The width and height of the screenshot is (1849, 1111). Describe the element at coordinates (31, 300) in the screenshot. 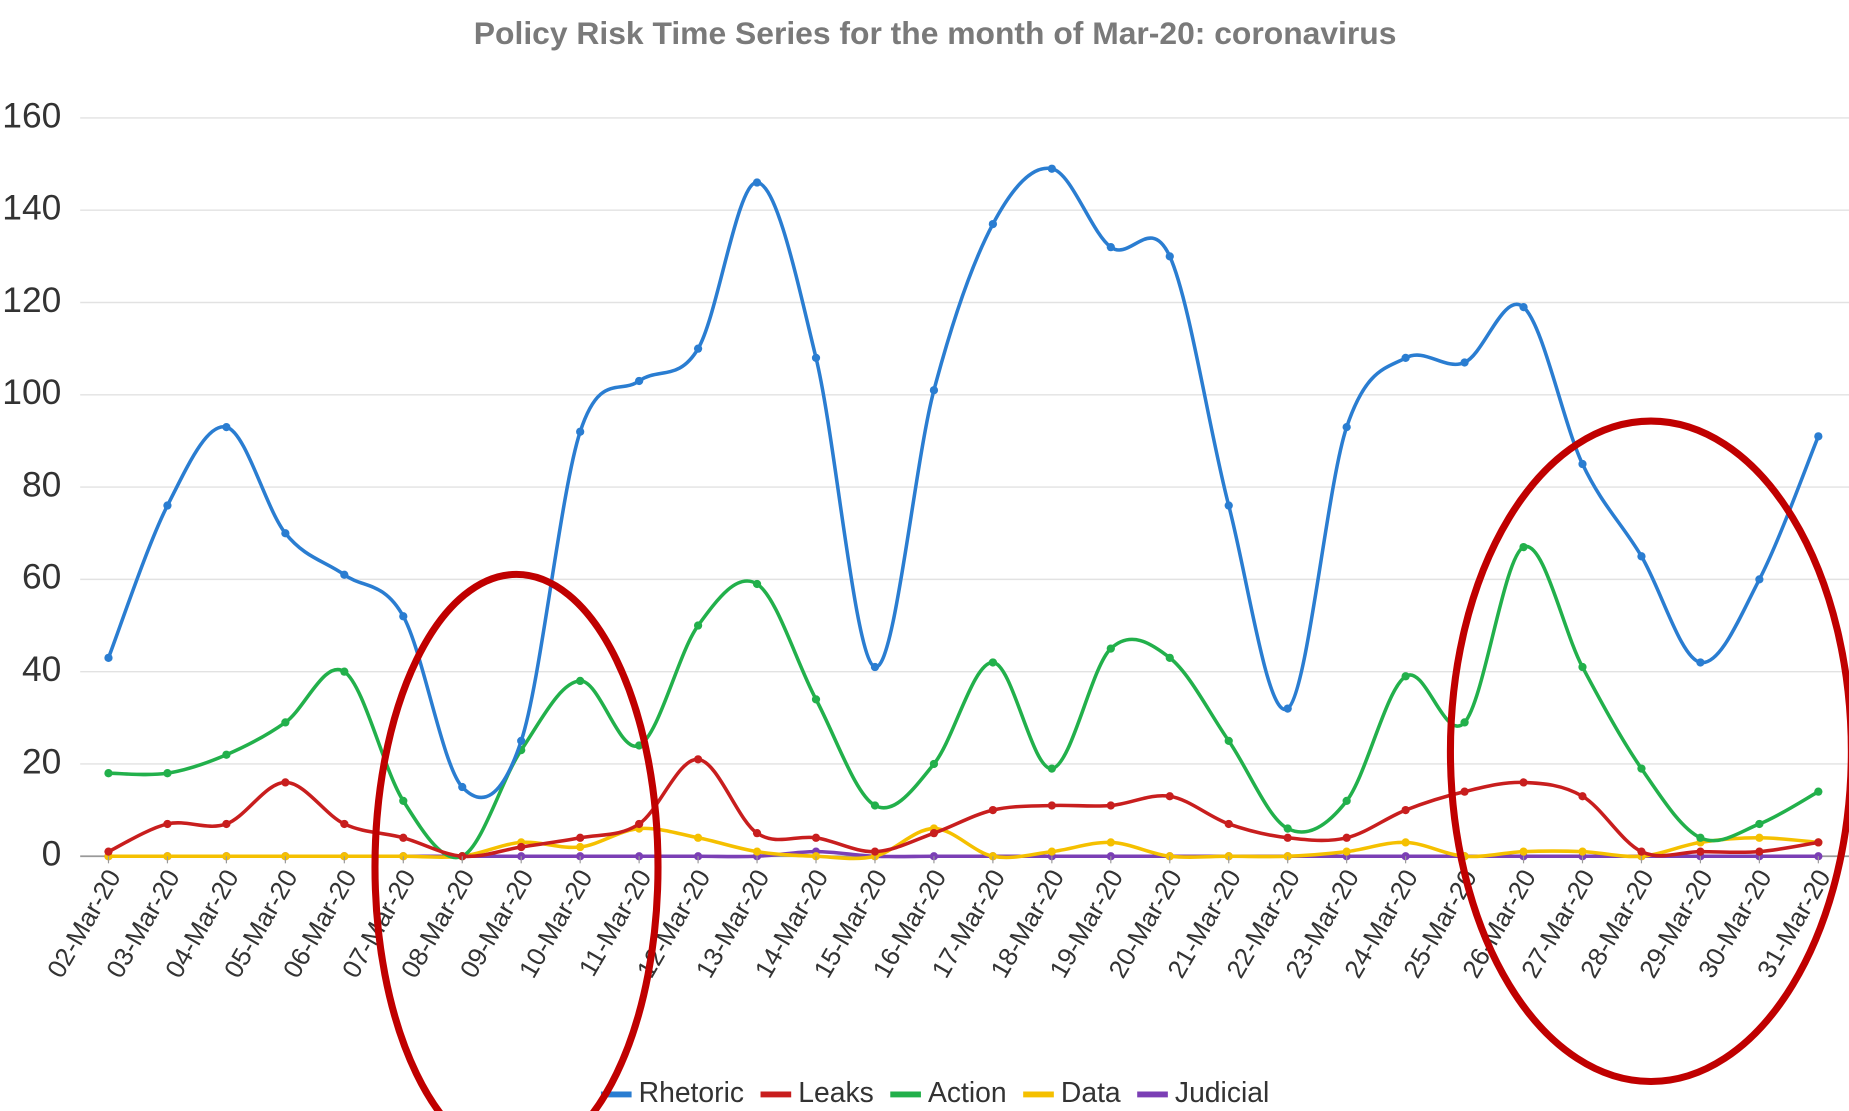

I see `y-tick-label: 120` at that location.